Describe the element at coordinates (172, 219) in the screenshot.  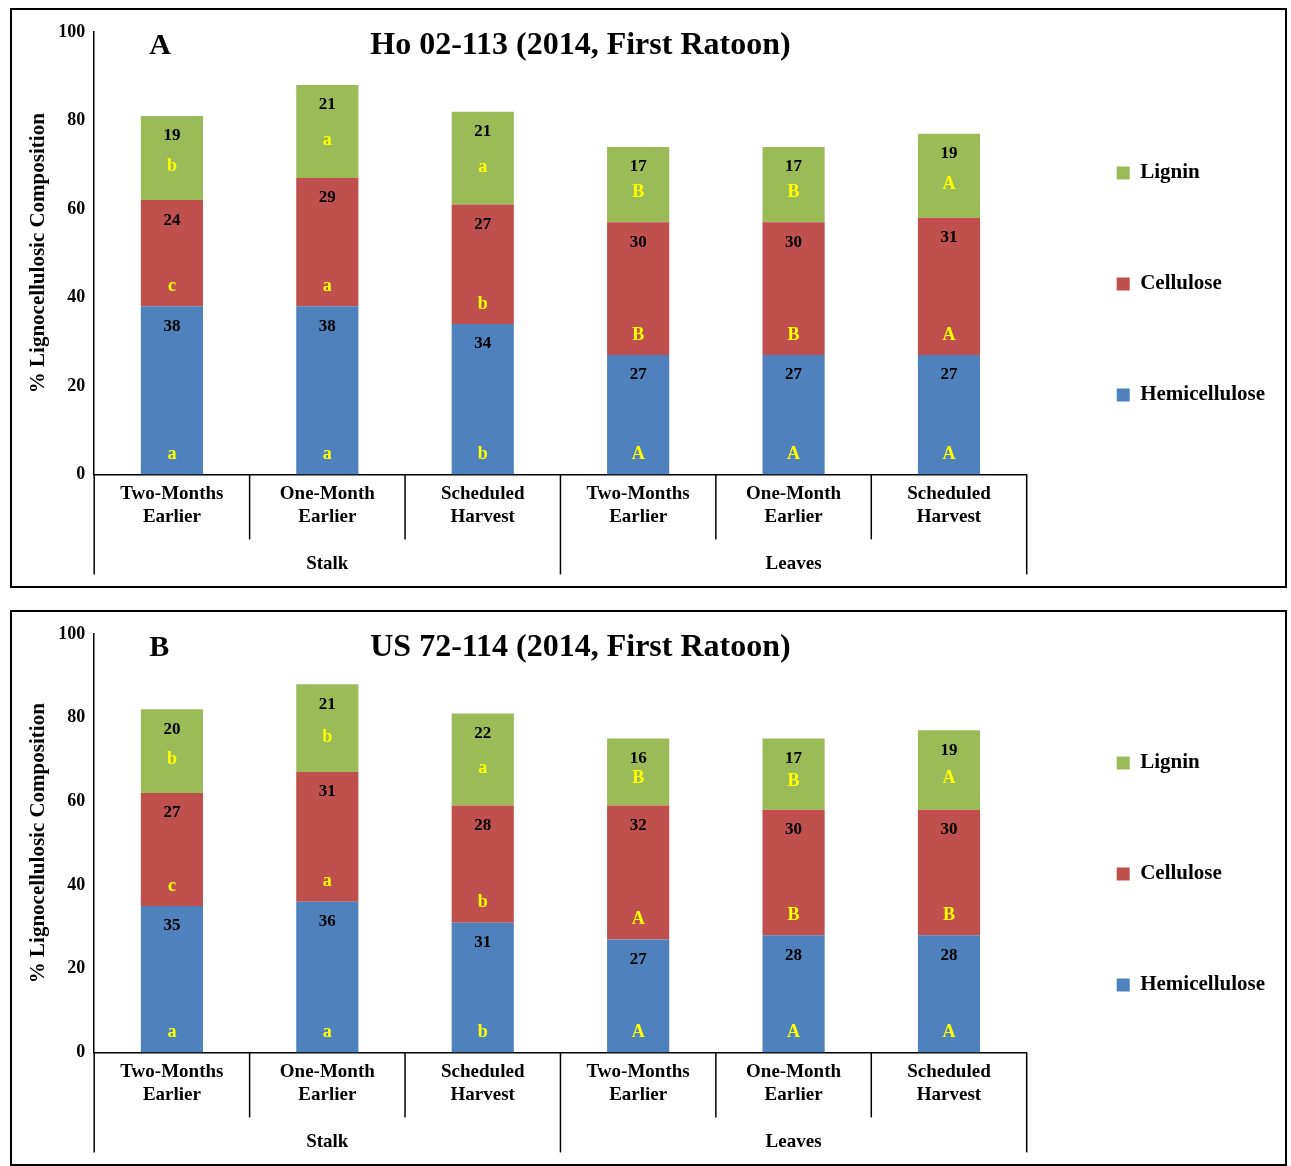
I see `data-label: 24` at that location.